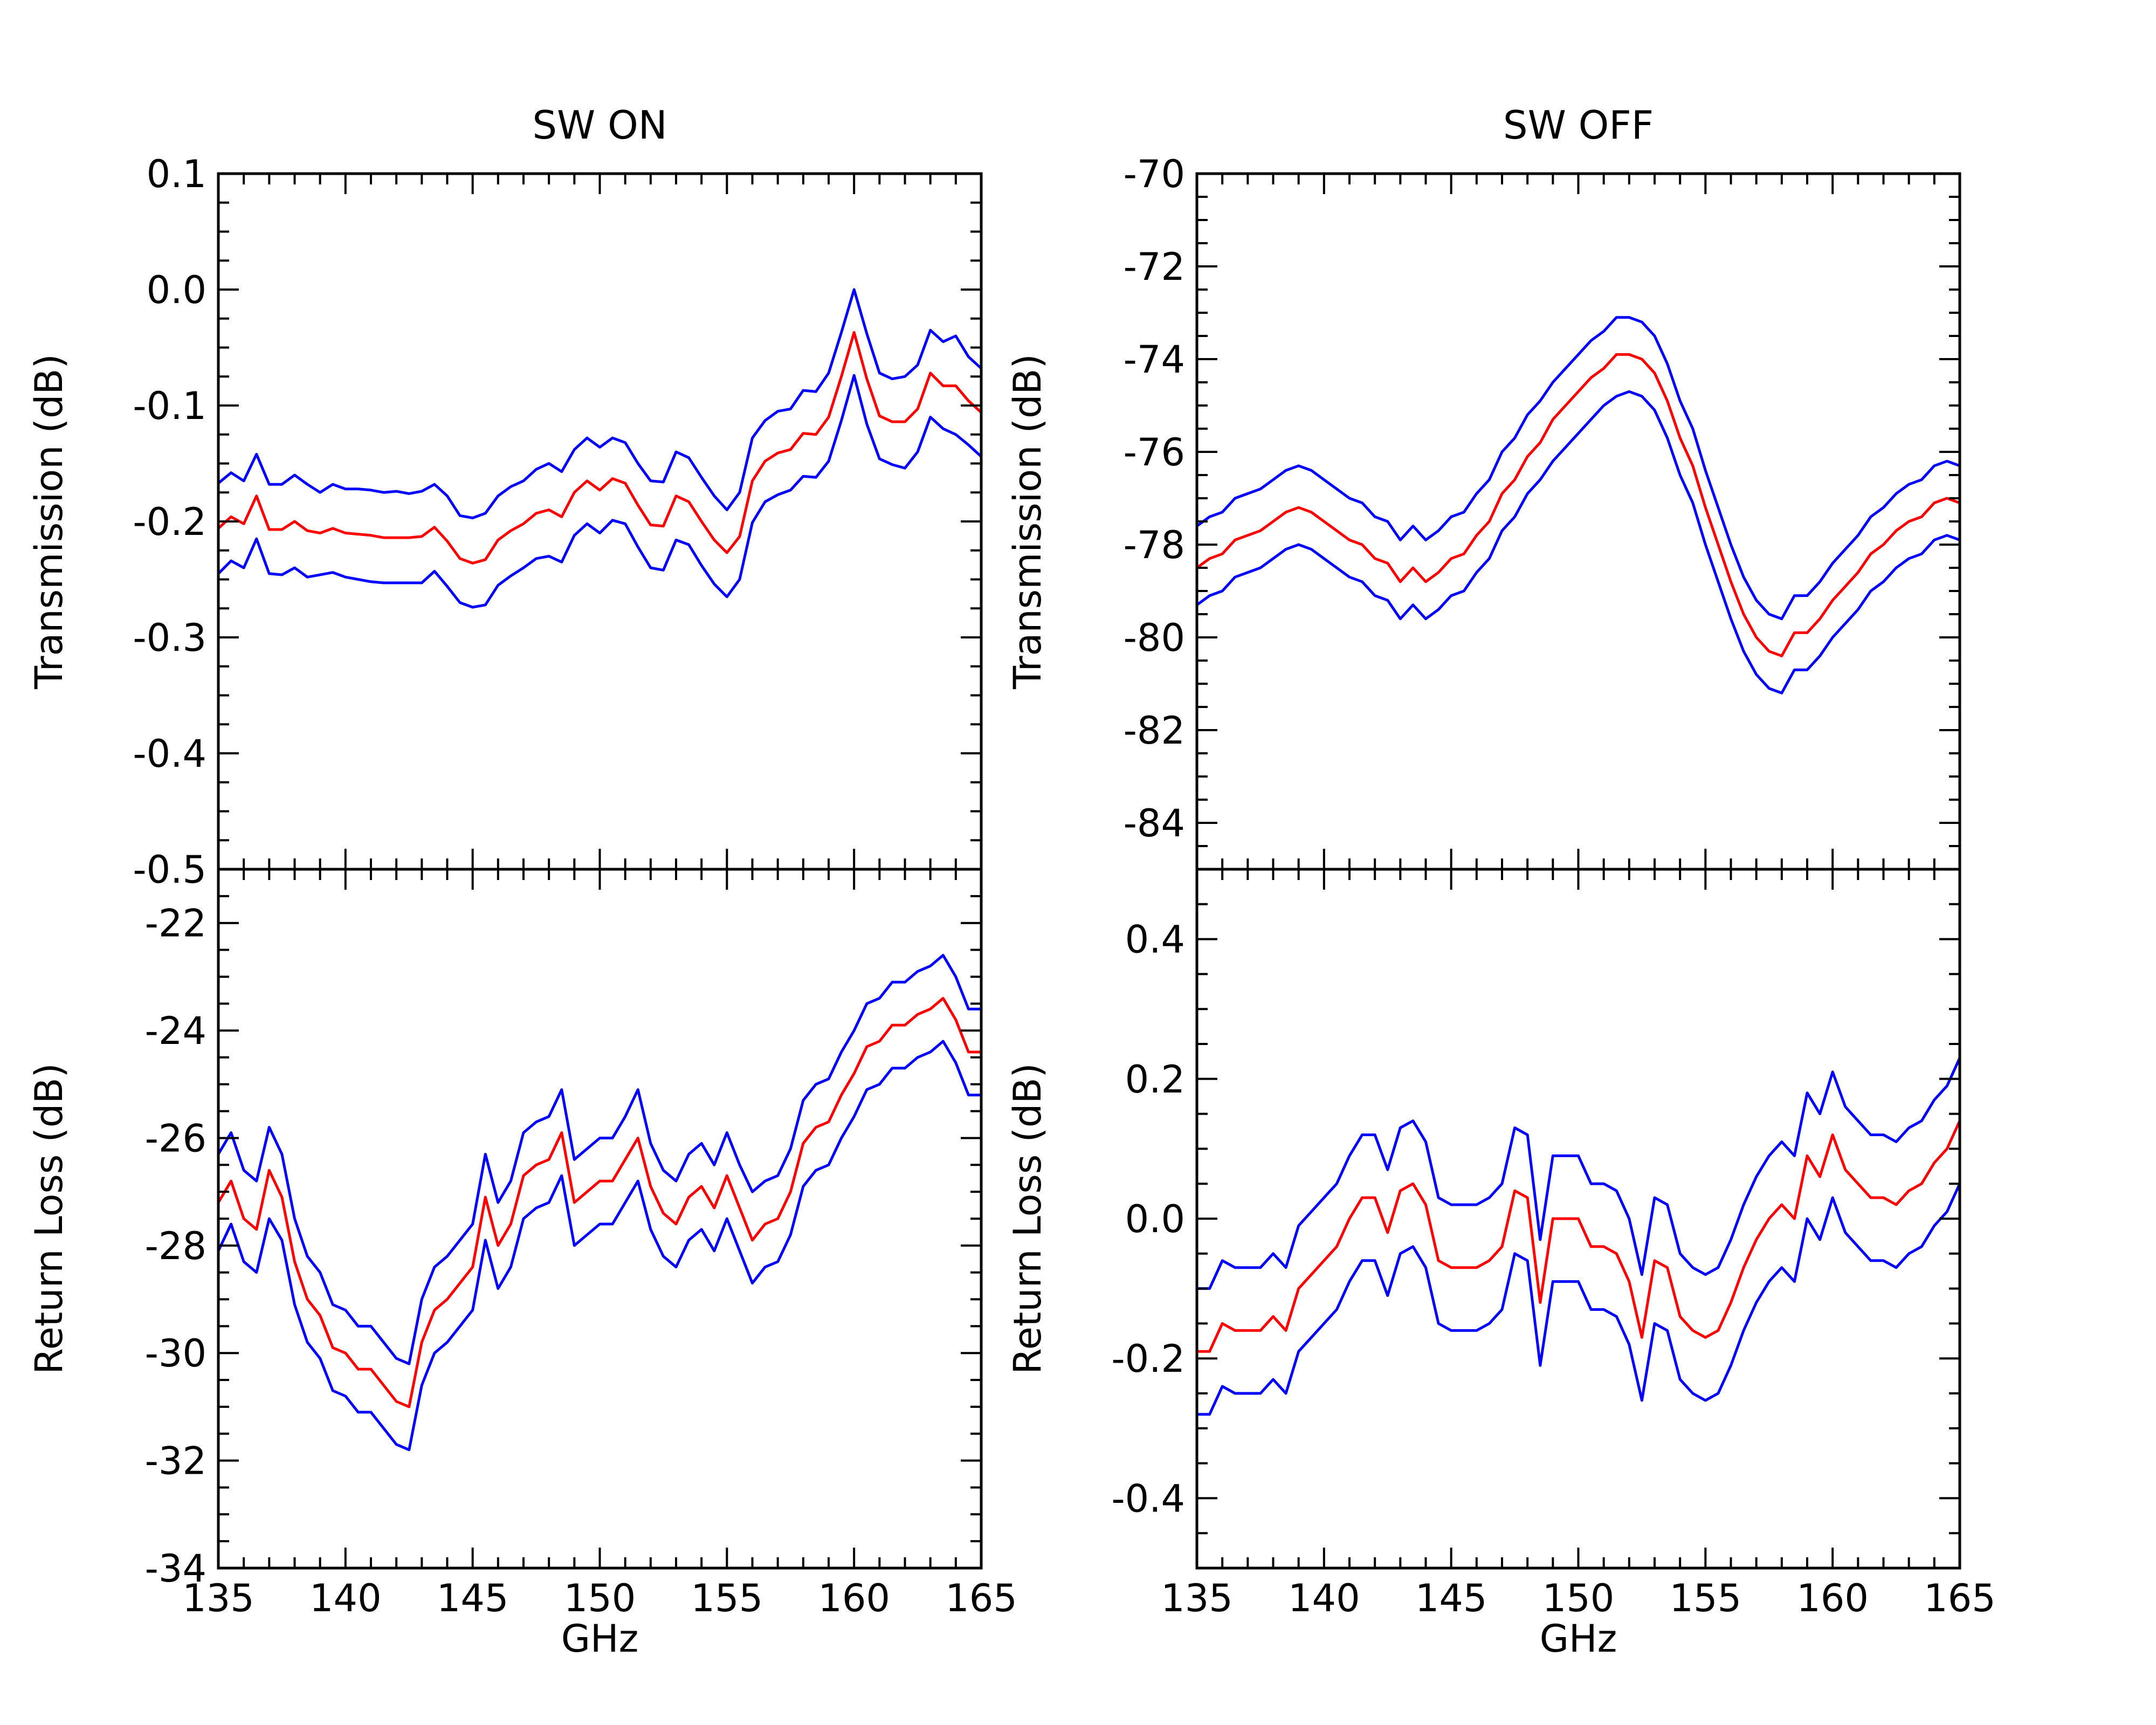 This screenshot has width=2156, height=1725. Describe the element at coordinates (175, 1138) in the screenshot. I see `y-tick-label: -26` at that location.